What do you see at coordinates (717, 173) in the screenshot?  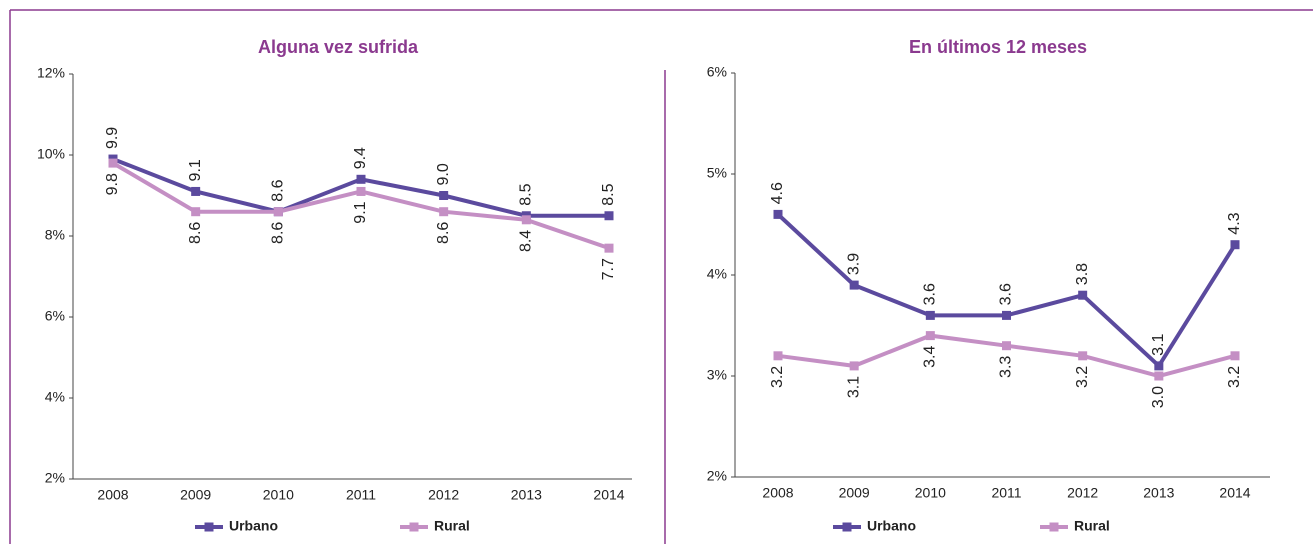 I see `y-tick-label: 5%` at bounding box center [717, 173].